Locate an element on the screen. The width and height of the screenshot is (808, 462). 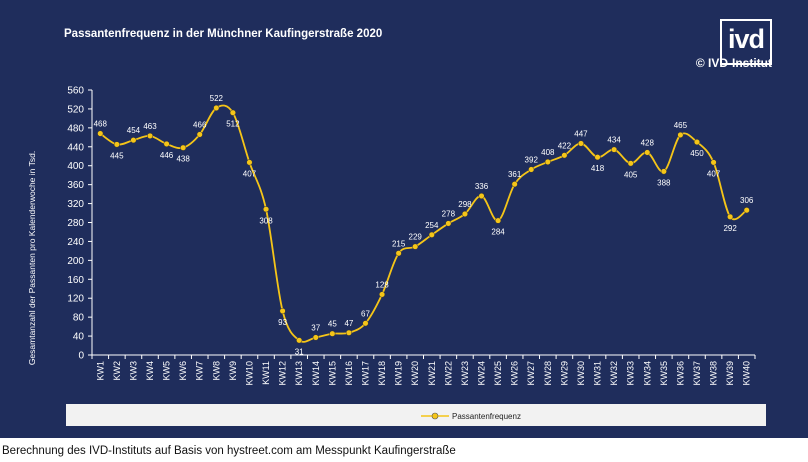
x-tick-label: KW25 is located at coordinates (498, 373).